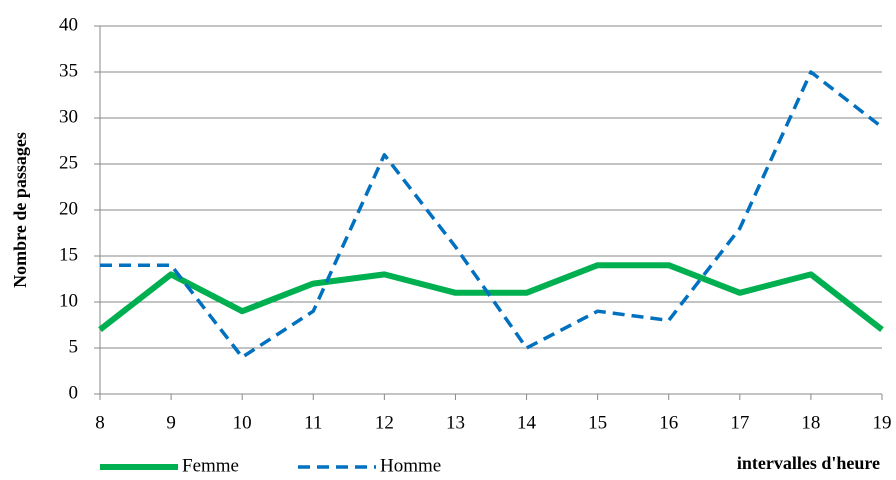 This screenshot has width=896, height=480. Describe the element at coordinates (68, 24) in the screenshot. I see `y-tick-label: 40` at that location.